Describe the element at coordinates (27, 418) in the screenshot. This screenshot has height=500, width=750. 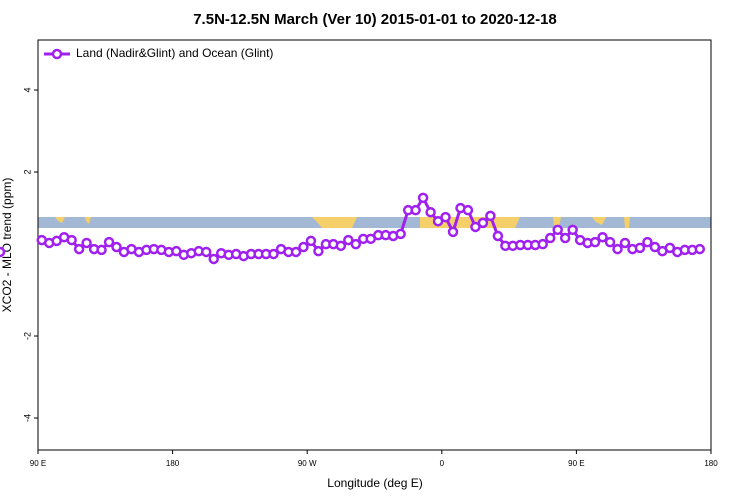
I see `y-tick-label: -4` at that location.